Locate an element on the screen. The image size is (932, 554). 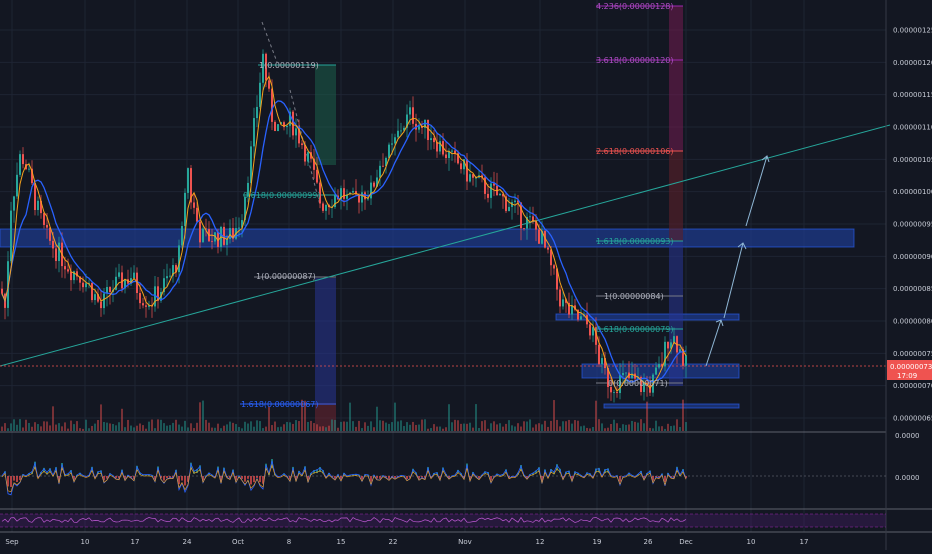
resistance-zone is located at coordinates (427, 238).